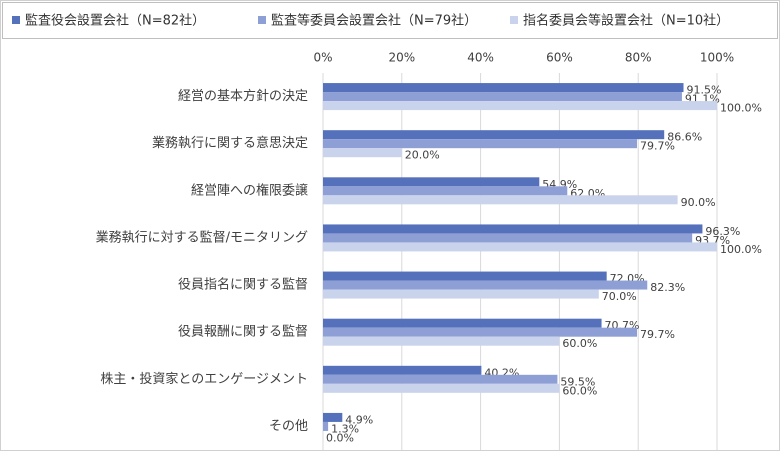 This screenshot has height=451, width=780. What do you see at coordinates (480, 58) in the screenshot?
I see `x-tick-label: 40%` at bounding box center [480, 58].